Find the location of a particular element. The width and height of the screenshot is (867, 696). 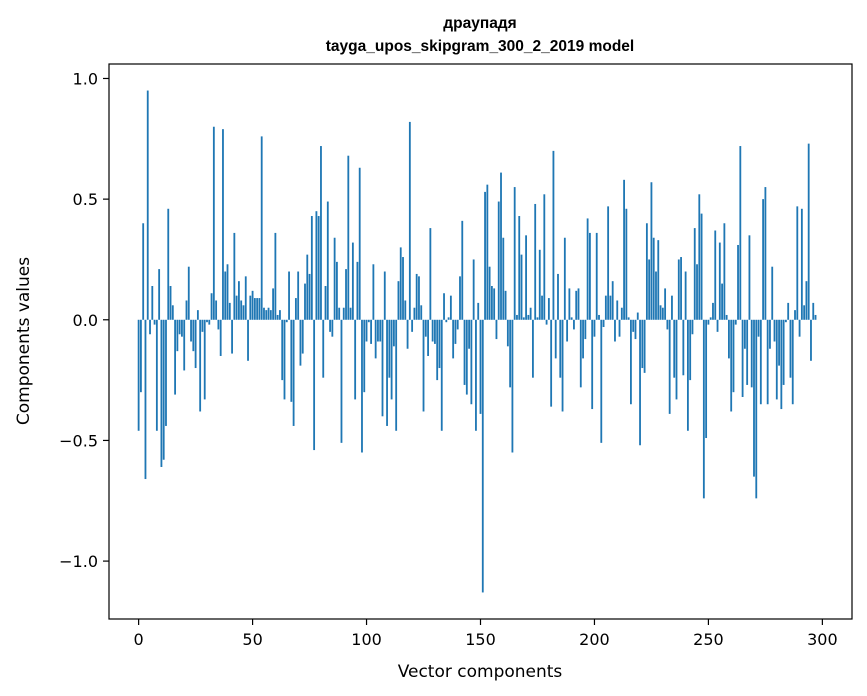

y-tick-label: −0.5 is located at coordinates (78, 440).